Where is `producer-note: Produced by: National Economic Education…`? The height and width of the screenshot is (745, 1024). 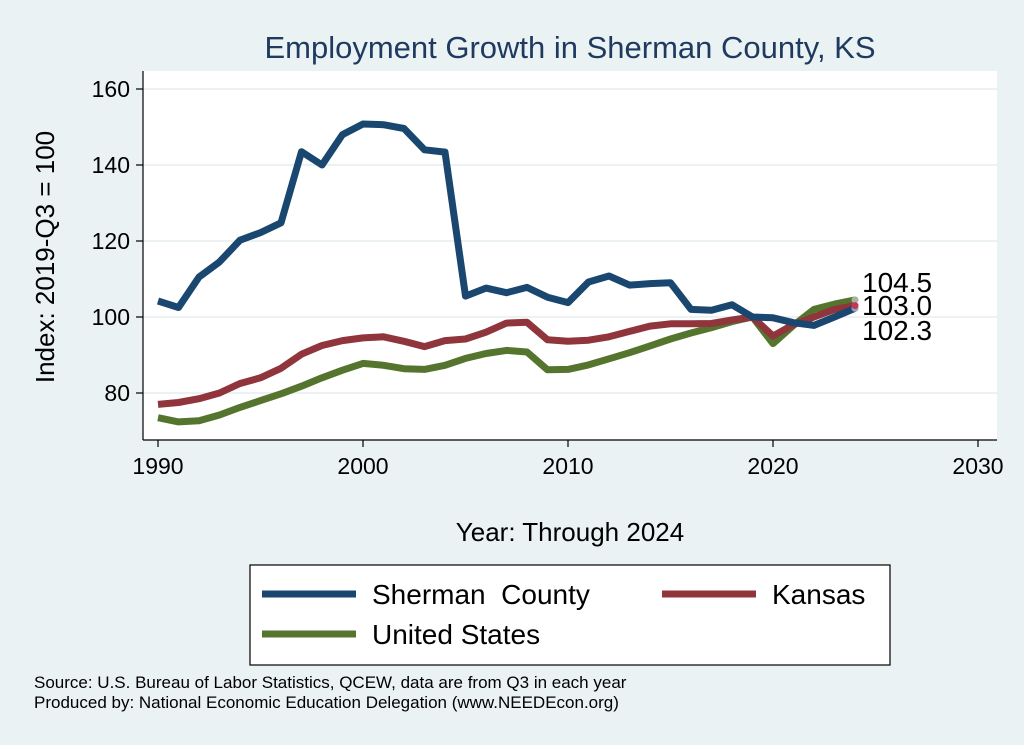 producer-note: Produced by: National Economic Education… is located at coordinates (326, 702).